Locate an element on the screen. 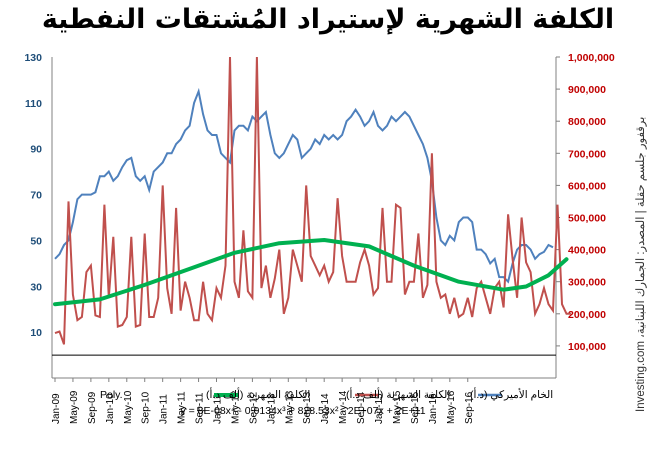 The width and height of the screenshot is (656, 473). left-axis: 10 30 50 70 90 110 130 is located at coordinates (33, 195).